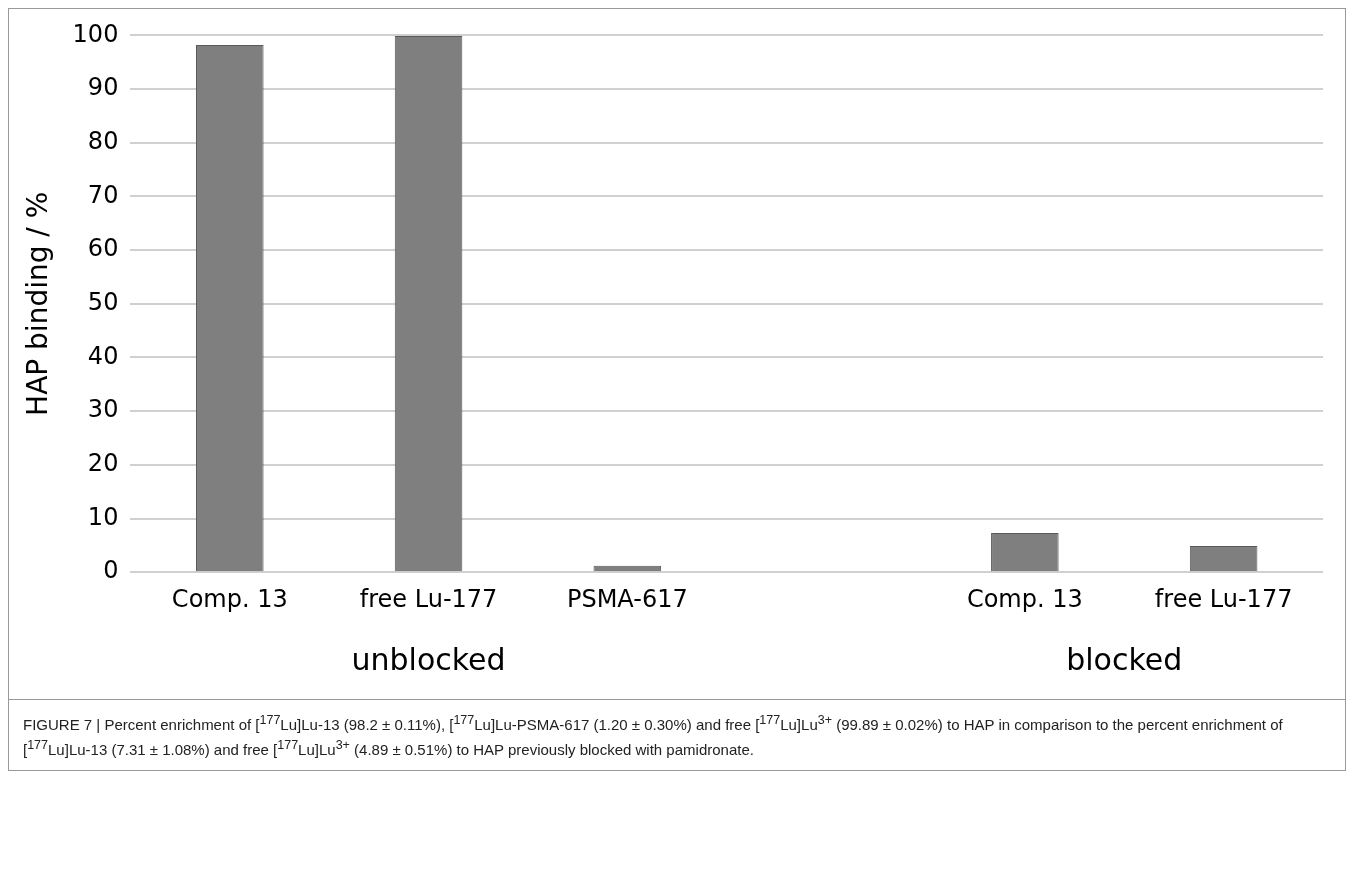  Describe the element at coordinates (103, 248) in the screenshot. I see `y-tick-label: 60` at that location.